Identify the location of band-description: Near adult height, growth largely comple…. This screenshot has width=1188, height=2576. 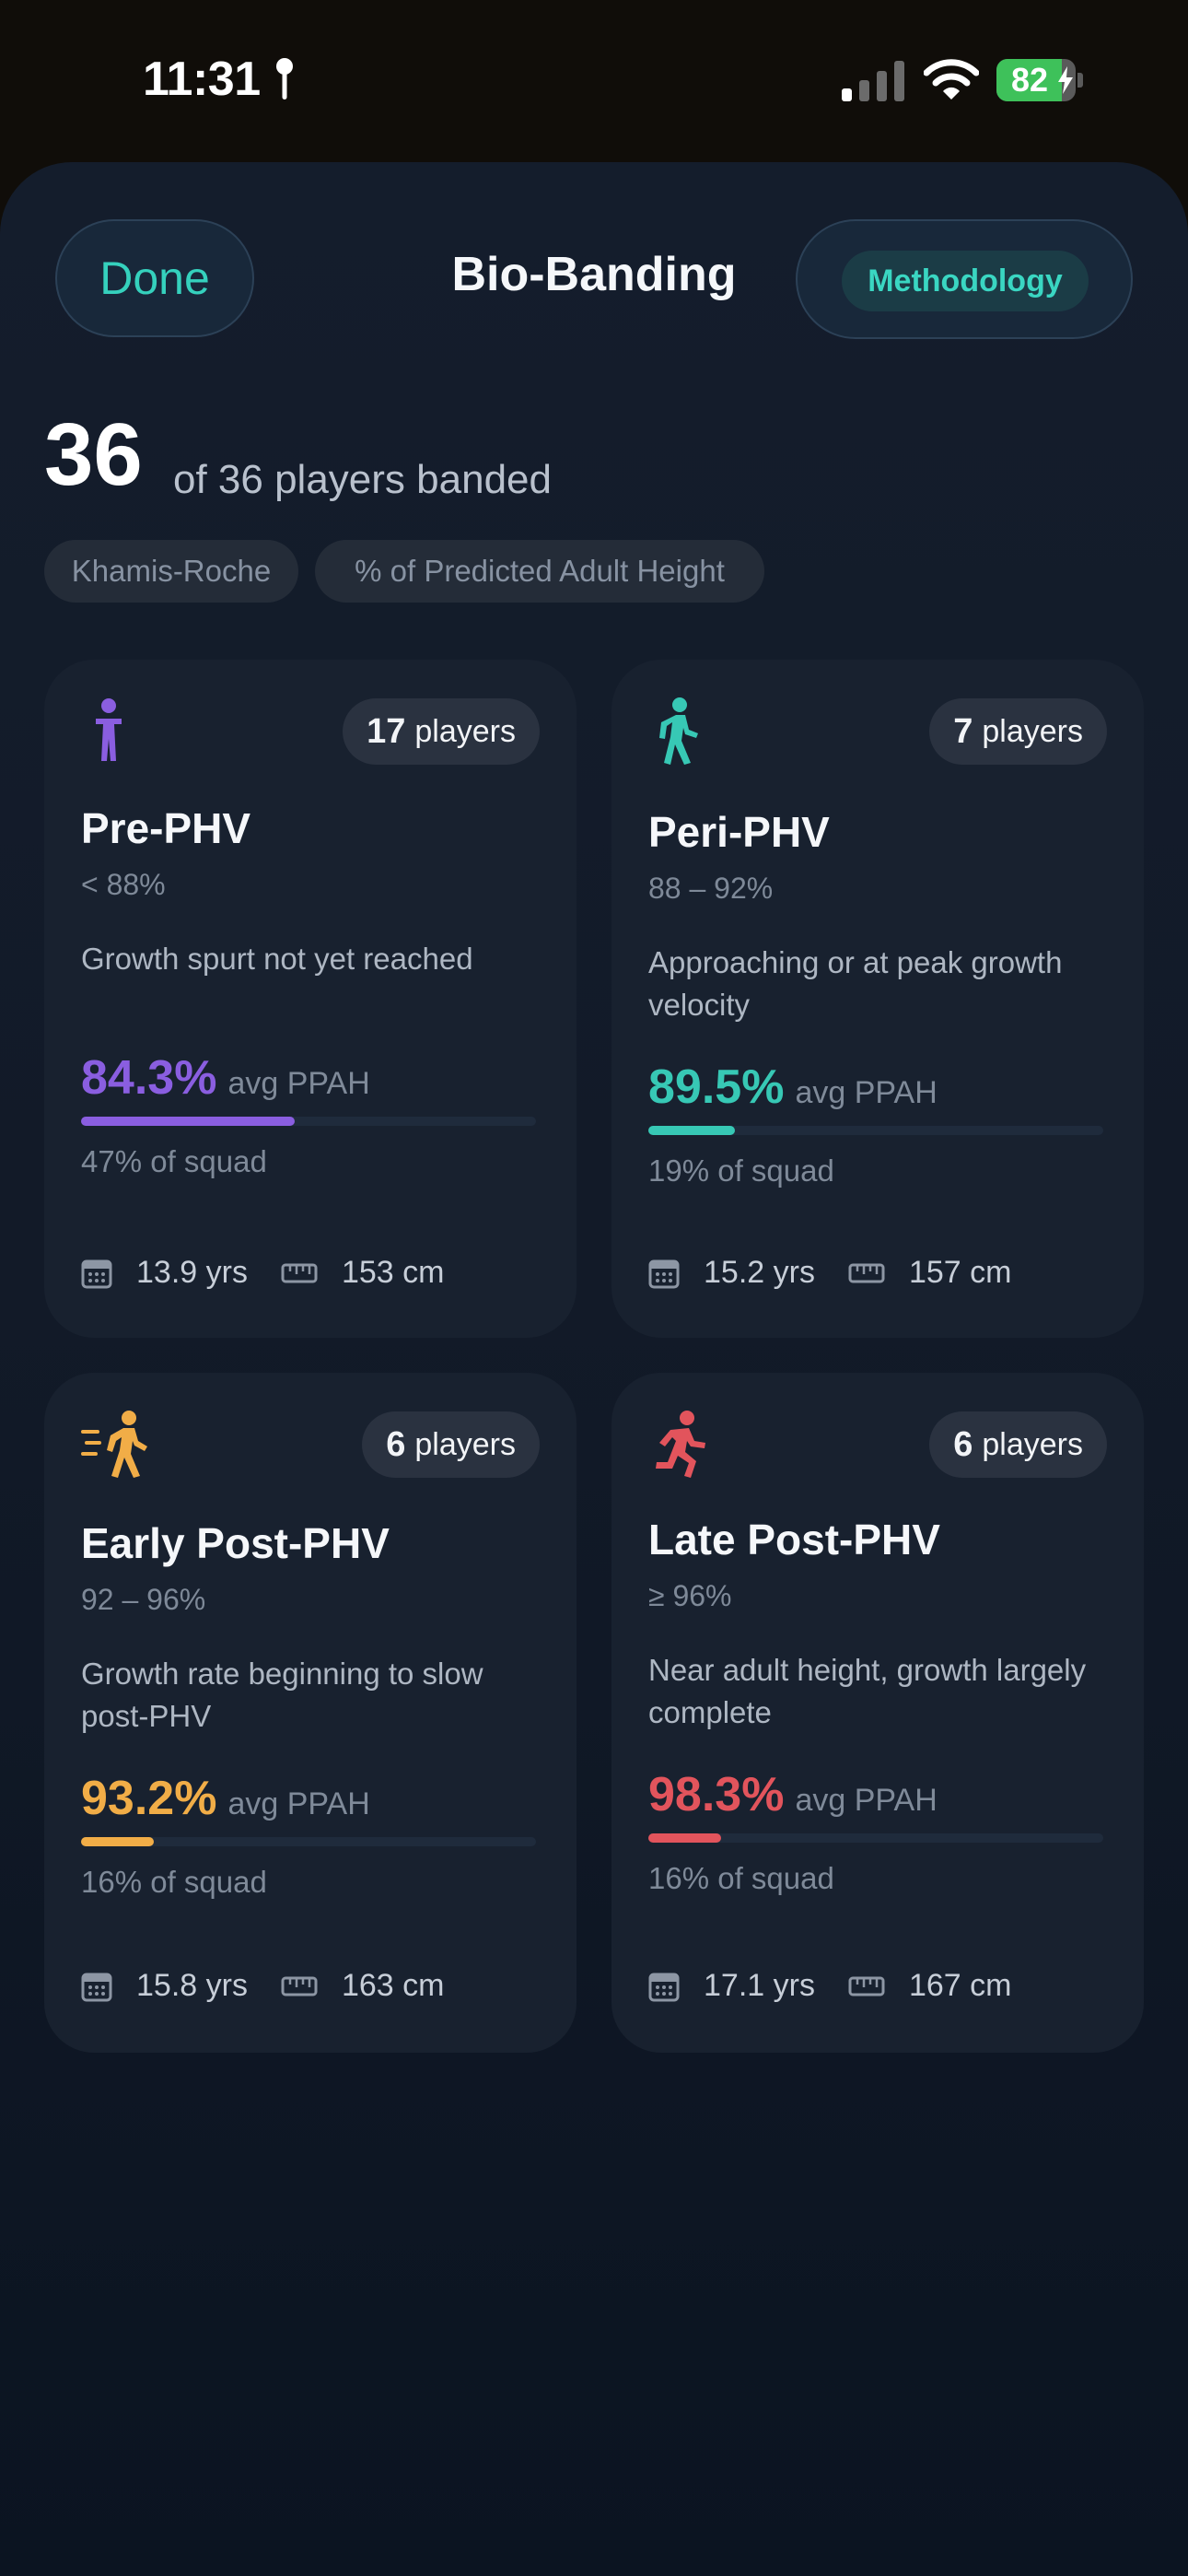
(867, 1691).